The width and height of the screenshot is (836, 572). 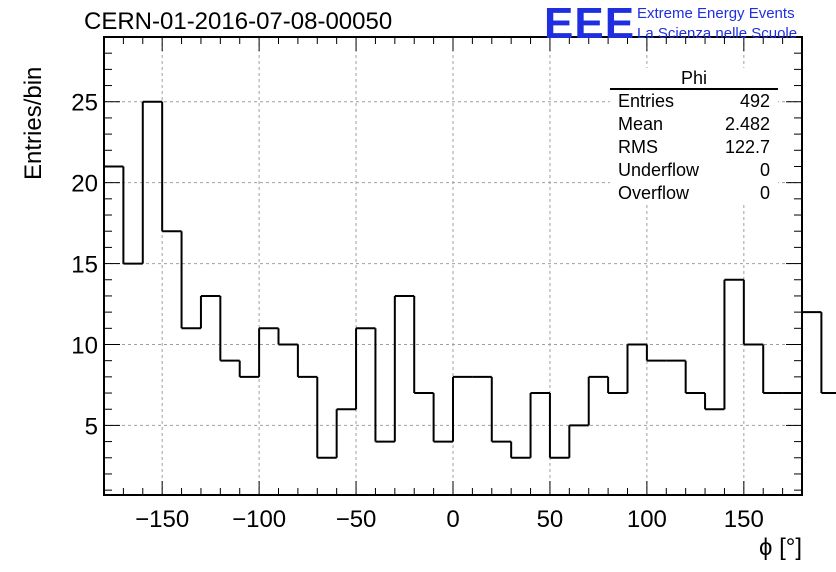 What do you see at coordinates (259, 519) in the screenshot?
I see `x-tick-label: −100` at bounding box center [259, 519].